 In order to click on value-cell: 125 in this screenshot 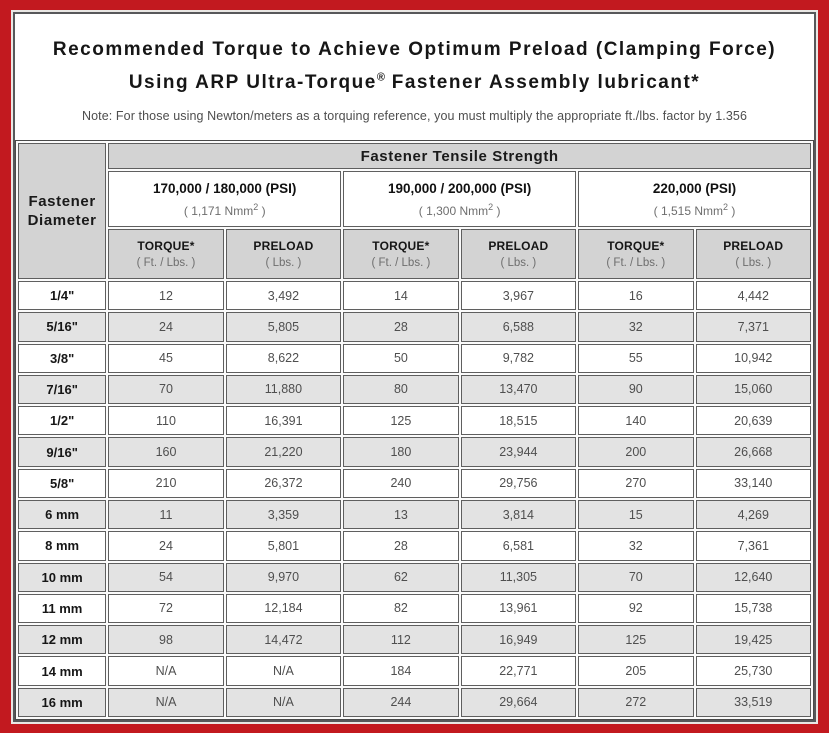, I will do `click(401, 421)`.